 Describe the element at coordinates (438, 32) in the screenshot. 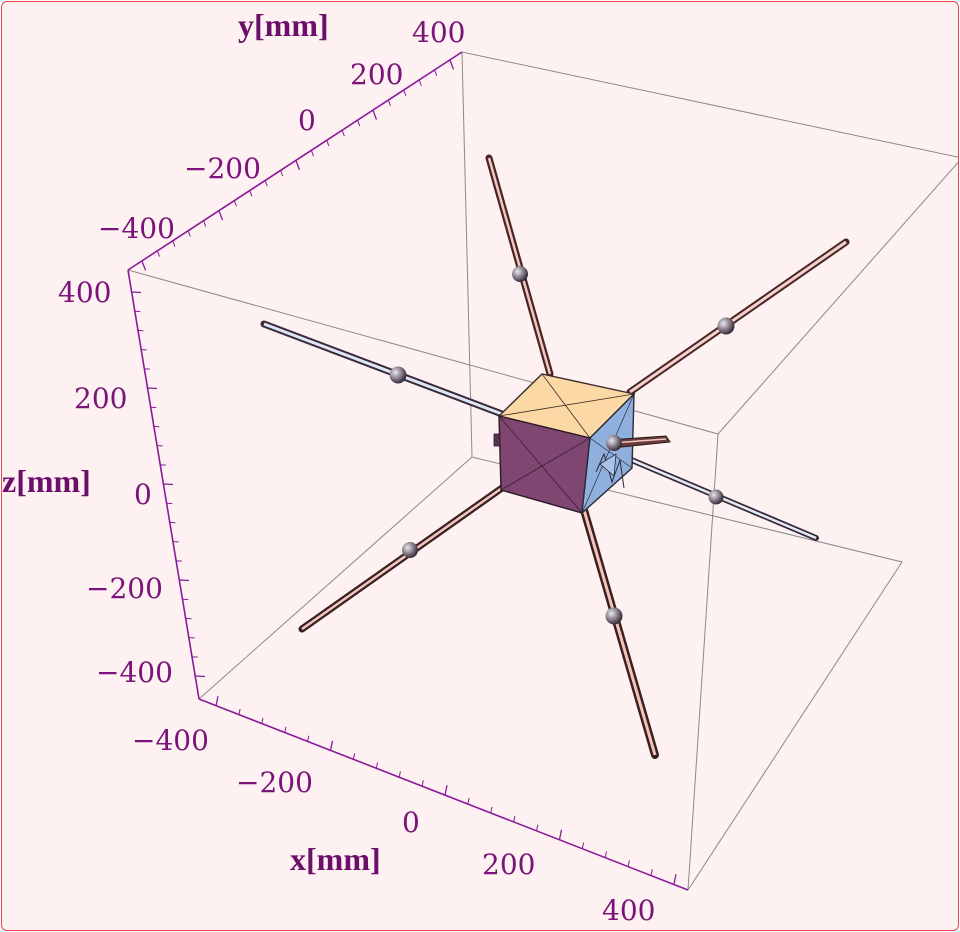

I see `y-tick-label: 400` at that location.